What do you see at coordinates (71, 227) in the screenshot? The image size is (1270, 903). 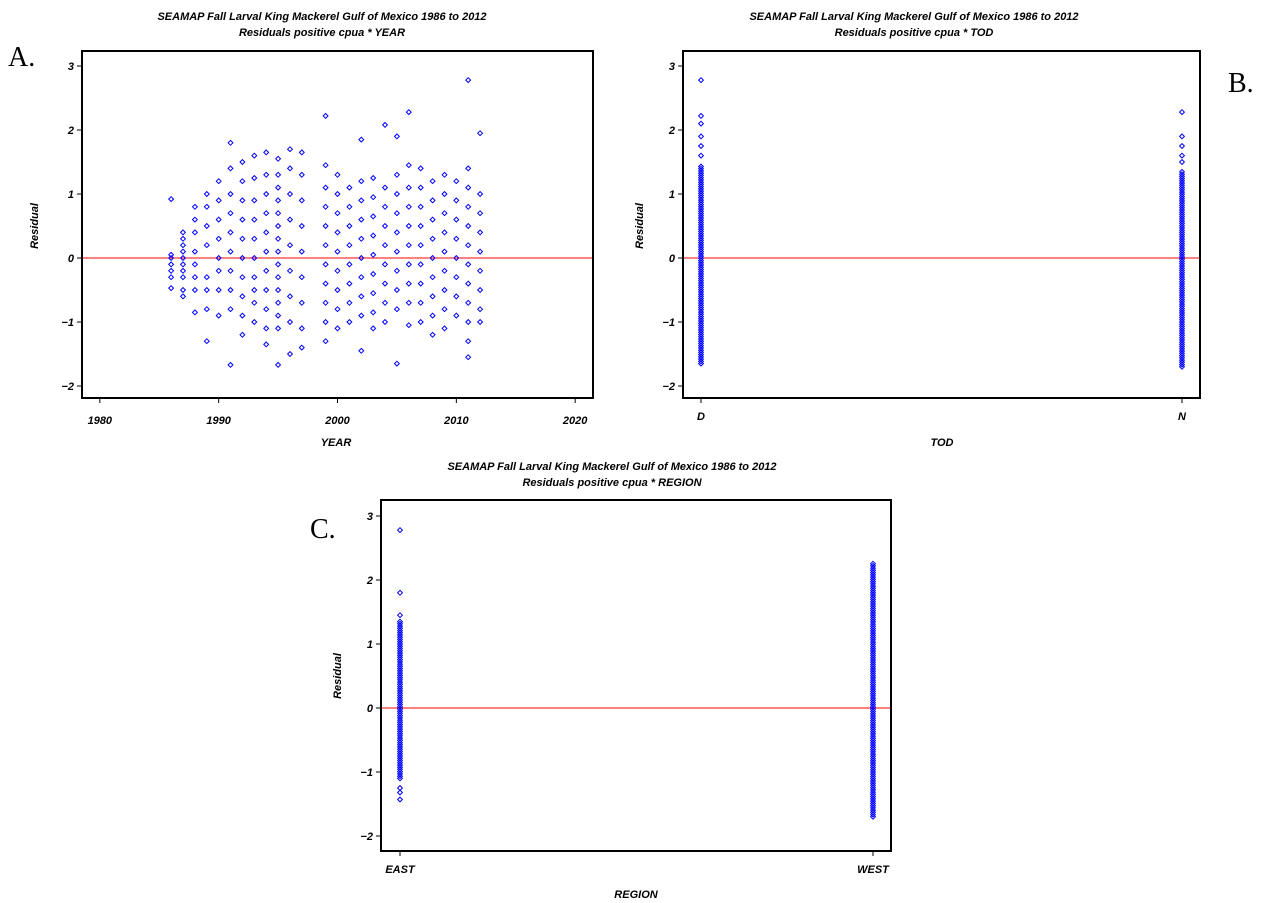 I see `panel-a-y-axis: −2 −1 0 1 2 3` at bounding box center [71, 227].